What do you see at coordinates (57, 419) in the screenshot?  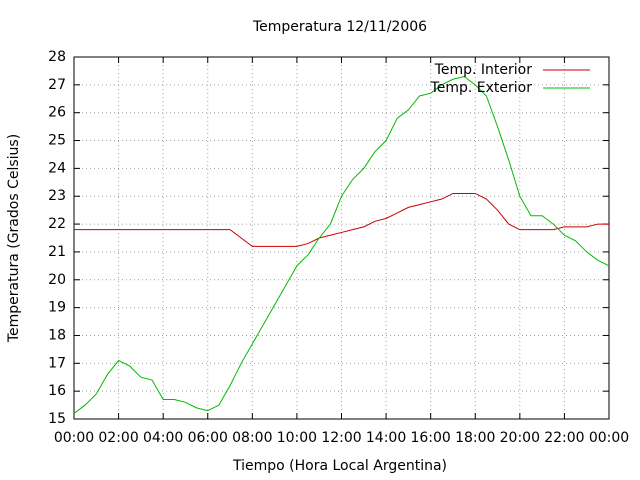 I see `y-tick-label: 15` at bounding box center [57, 419].